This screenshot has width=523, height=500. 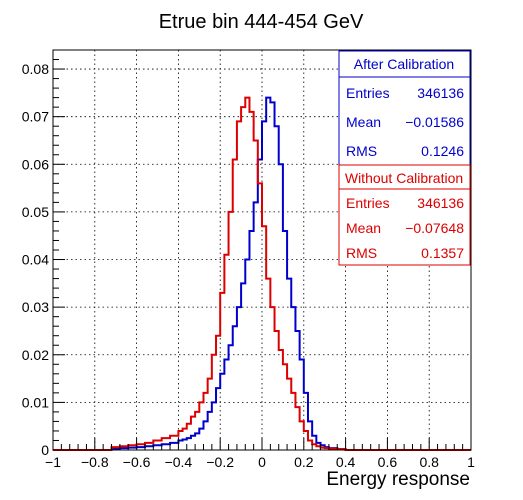 I want to click on chart-title: Etrue bin 444-454 GeV, so click(x=261, y=22).